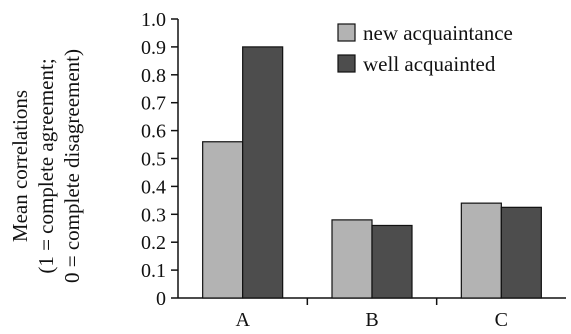 The width and height of the screenshot is (571, 334). Describe the element at coordinates (20, 166) in the screenshot. I see `y-axis-label-line-1: Mean correlations` at that location.